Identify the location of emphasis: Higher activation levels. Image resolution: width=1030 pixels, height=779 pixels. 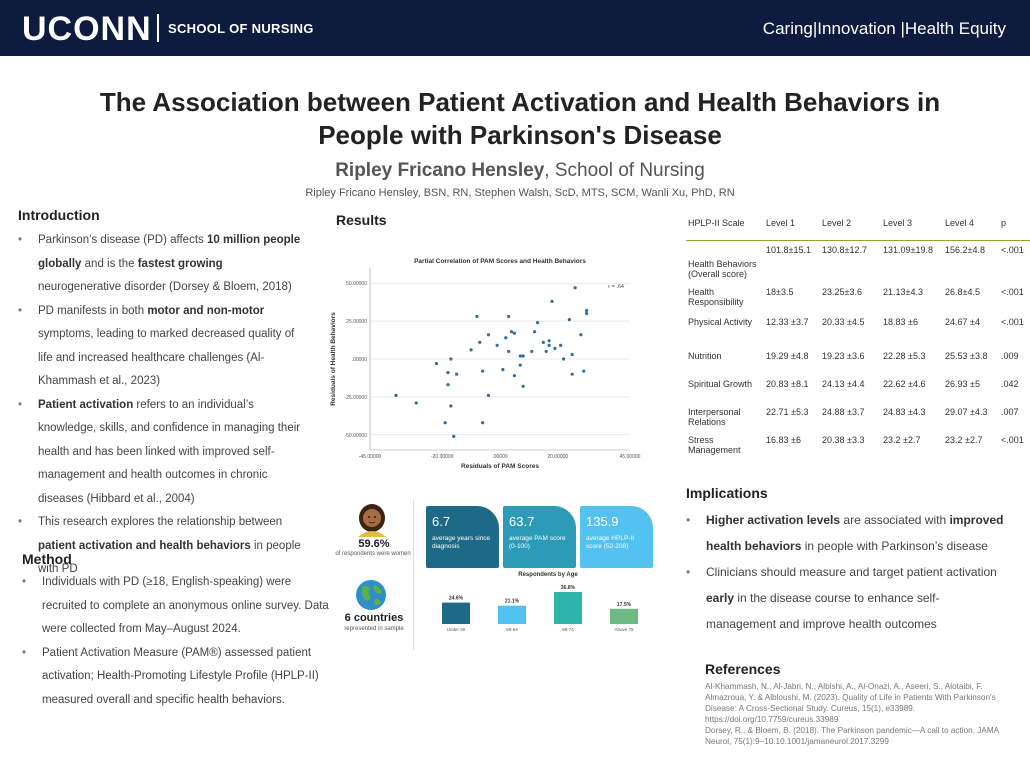
(773, 520).